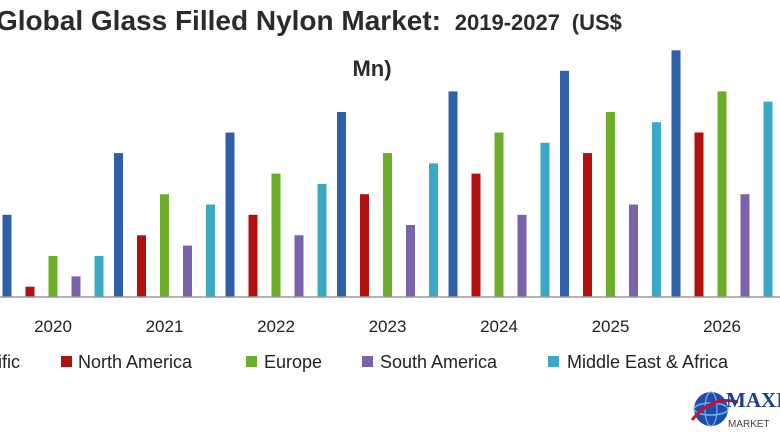  What do you see at coordinates (410, 261) in the screenshot?
I see `bar-south-america-2023` at bounding box center [410, 261].